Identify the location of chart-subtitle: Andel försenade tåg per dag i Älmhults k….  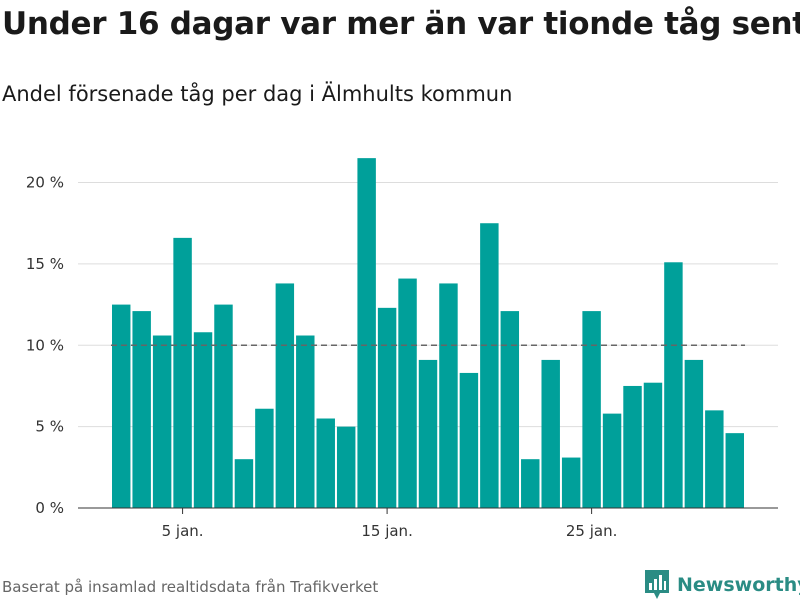
(257, 94).